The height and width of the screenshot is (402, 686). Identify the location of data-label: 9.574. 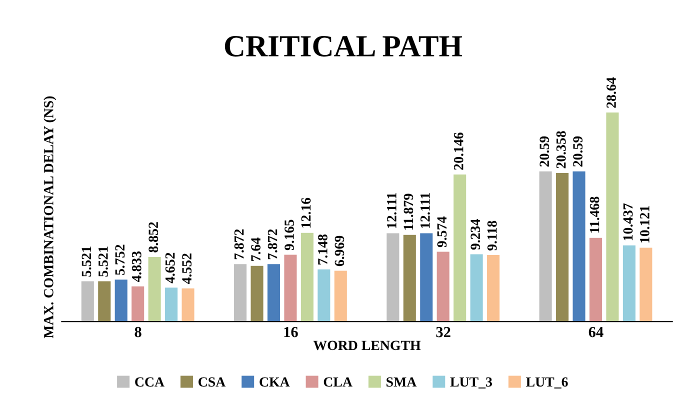
(442, 232).